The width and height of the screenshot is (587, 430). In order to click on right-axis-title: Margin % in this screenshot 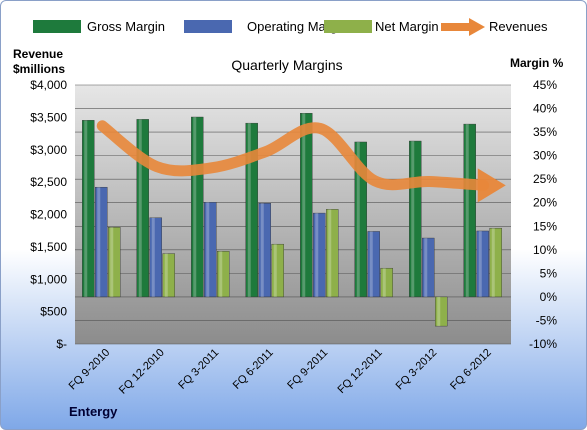, I will do `click(537, 63)`.